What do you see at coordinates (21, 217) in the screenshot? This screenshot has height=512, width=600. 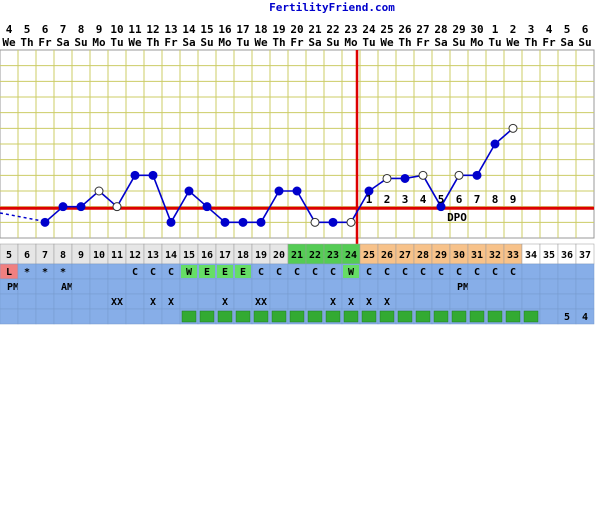 I see `lead-in-dashed-line` at bounding box center [21, 217].